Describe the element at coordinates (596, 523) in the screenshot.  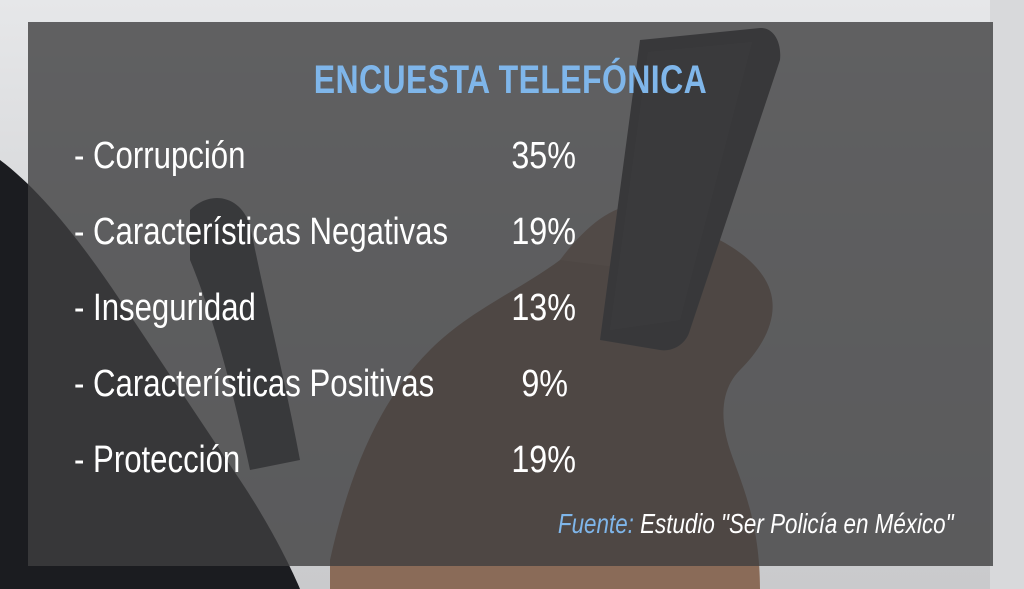
I see `source-label: Fuente:` at that location.